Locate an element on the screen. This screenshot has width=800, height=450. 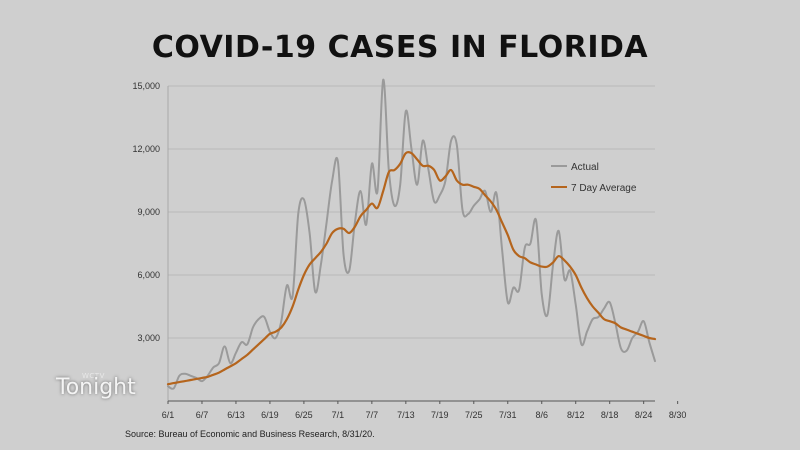
show-logo-text: Tonight is located at coordinates (96, 387).